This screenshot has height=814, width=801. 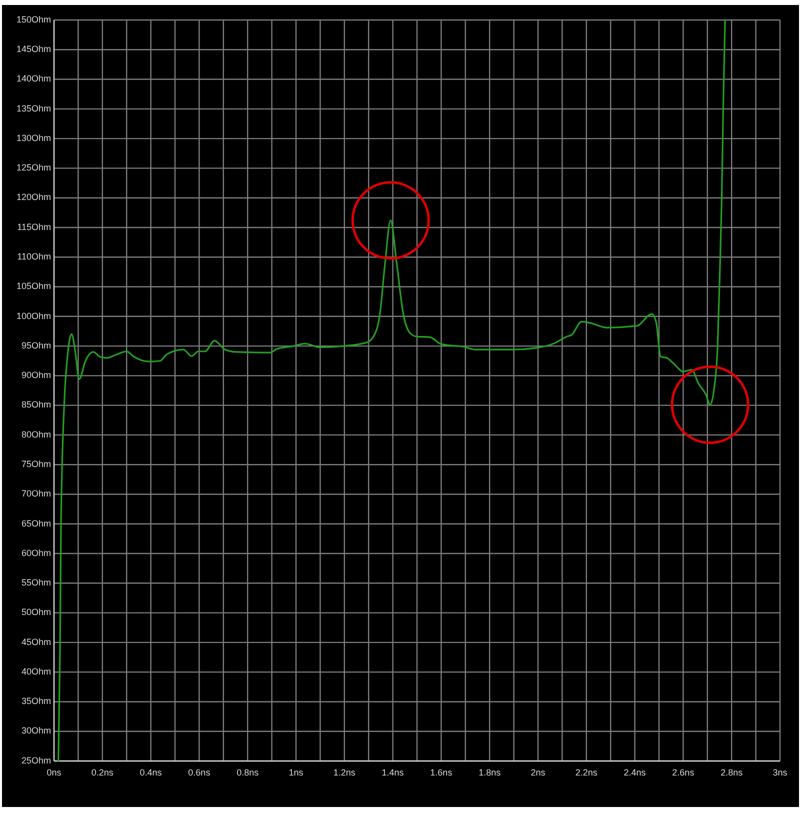 I want to click on y-tick-label: 55Ohm, so click(x=36, y=583).